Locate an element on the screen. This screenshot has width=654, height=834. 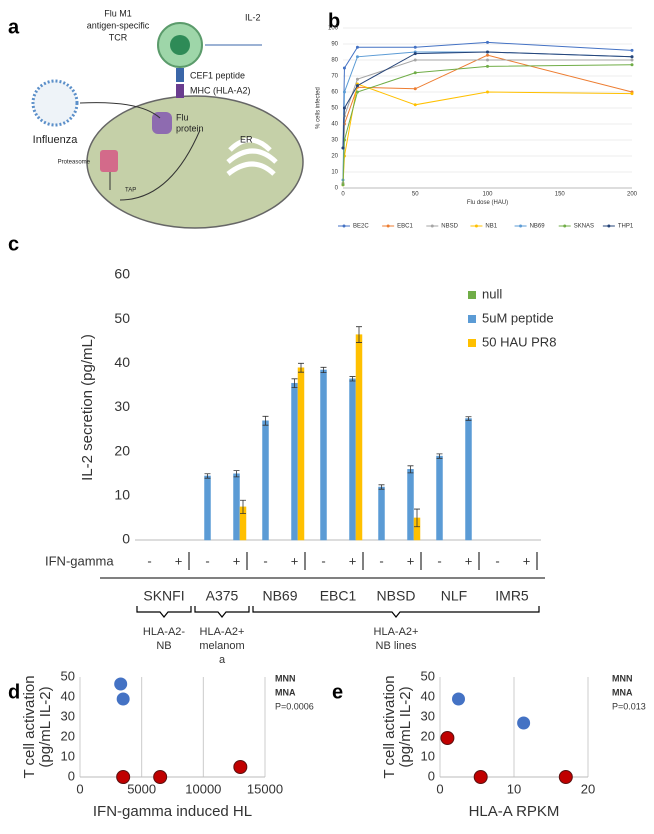
group-label: a is located at coordinates (222, 660).